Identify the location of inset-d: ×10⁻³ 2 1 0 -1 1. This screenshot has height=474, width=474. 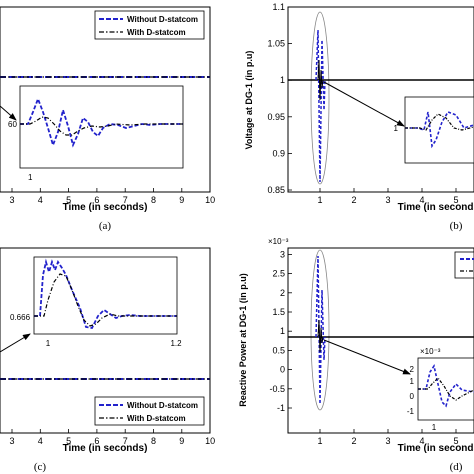
(440, 389).